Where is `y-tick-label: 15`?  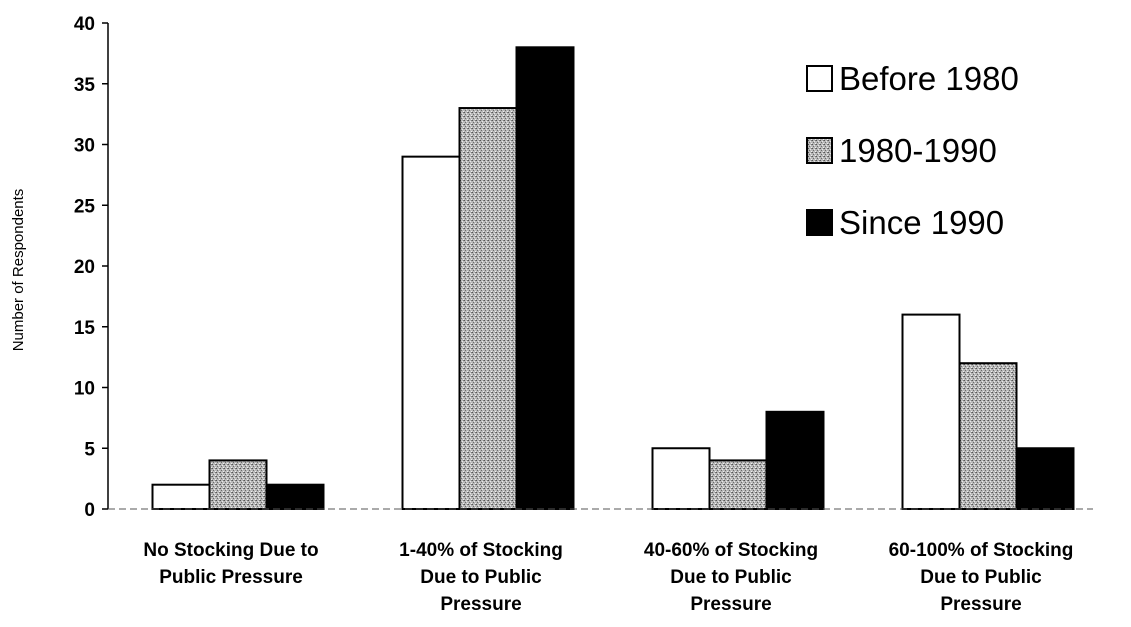 y-tick-label: 15 is located at coordinates (85, 328).